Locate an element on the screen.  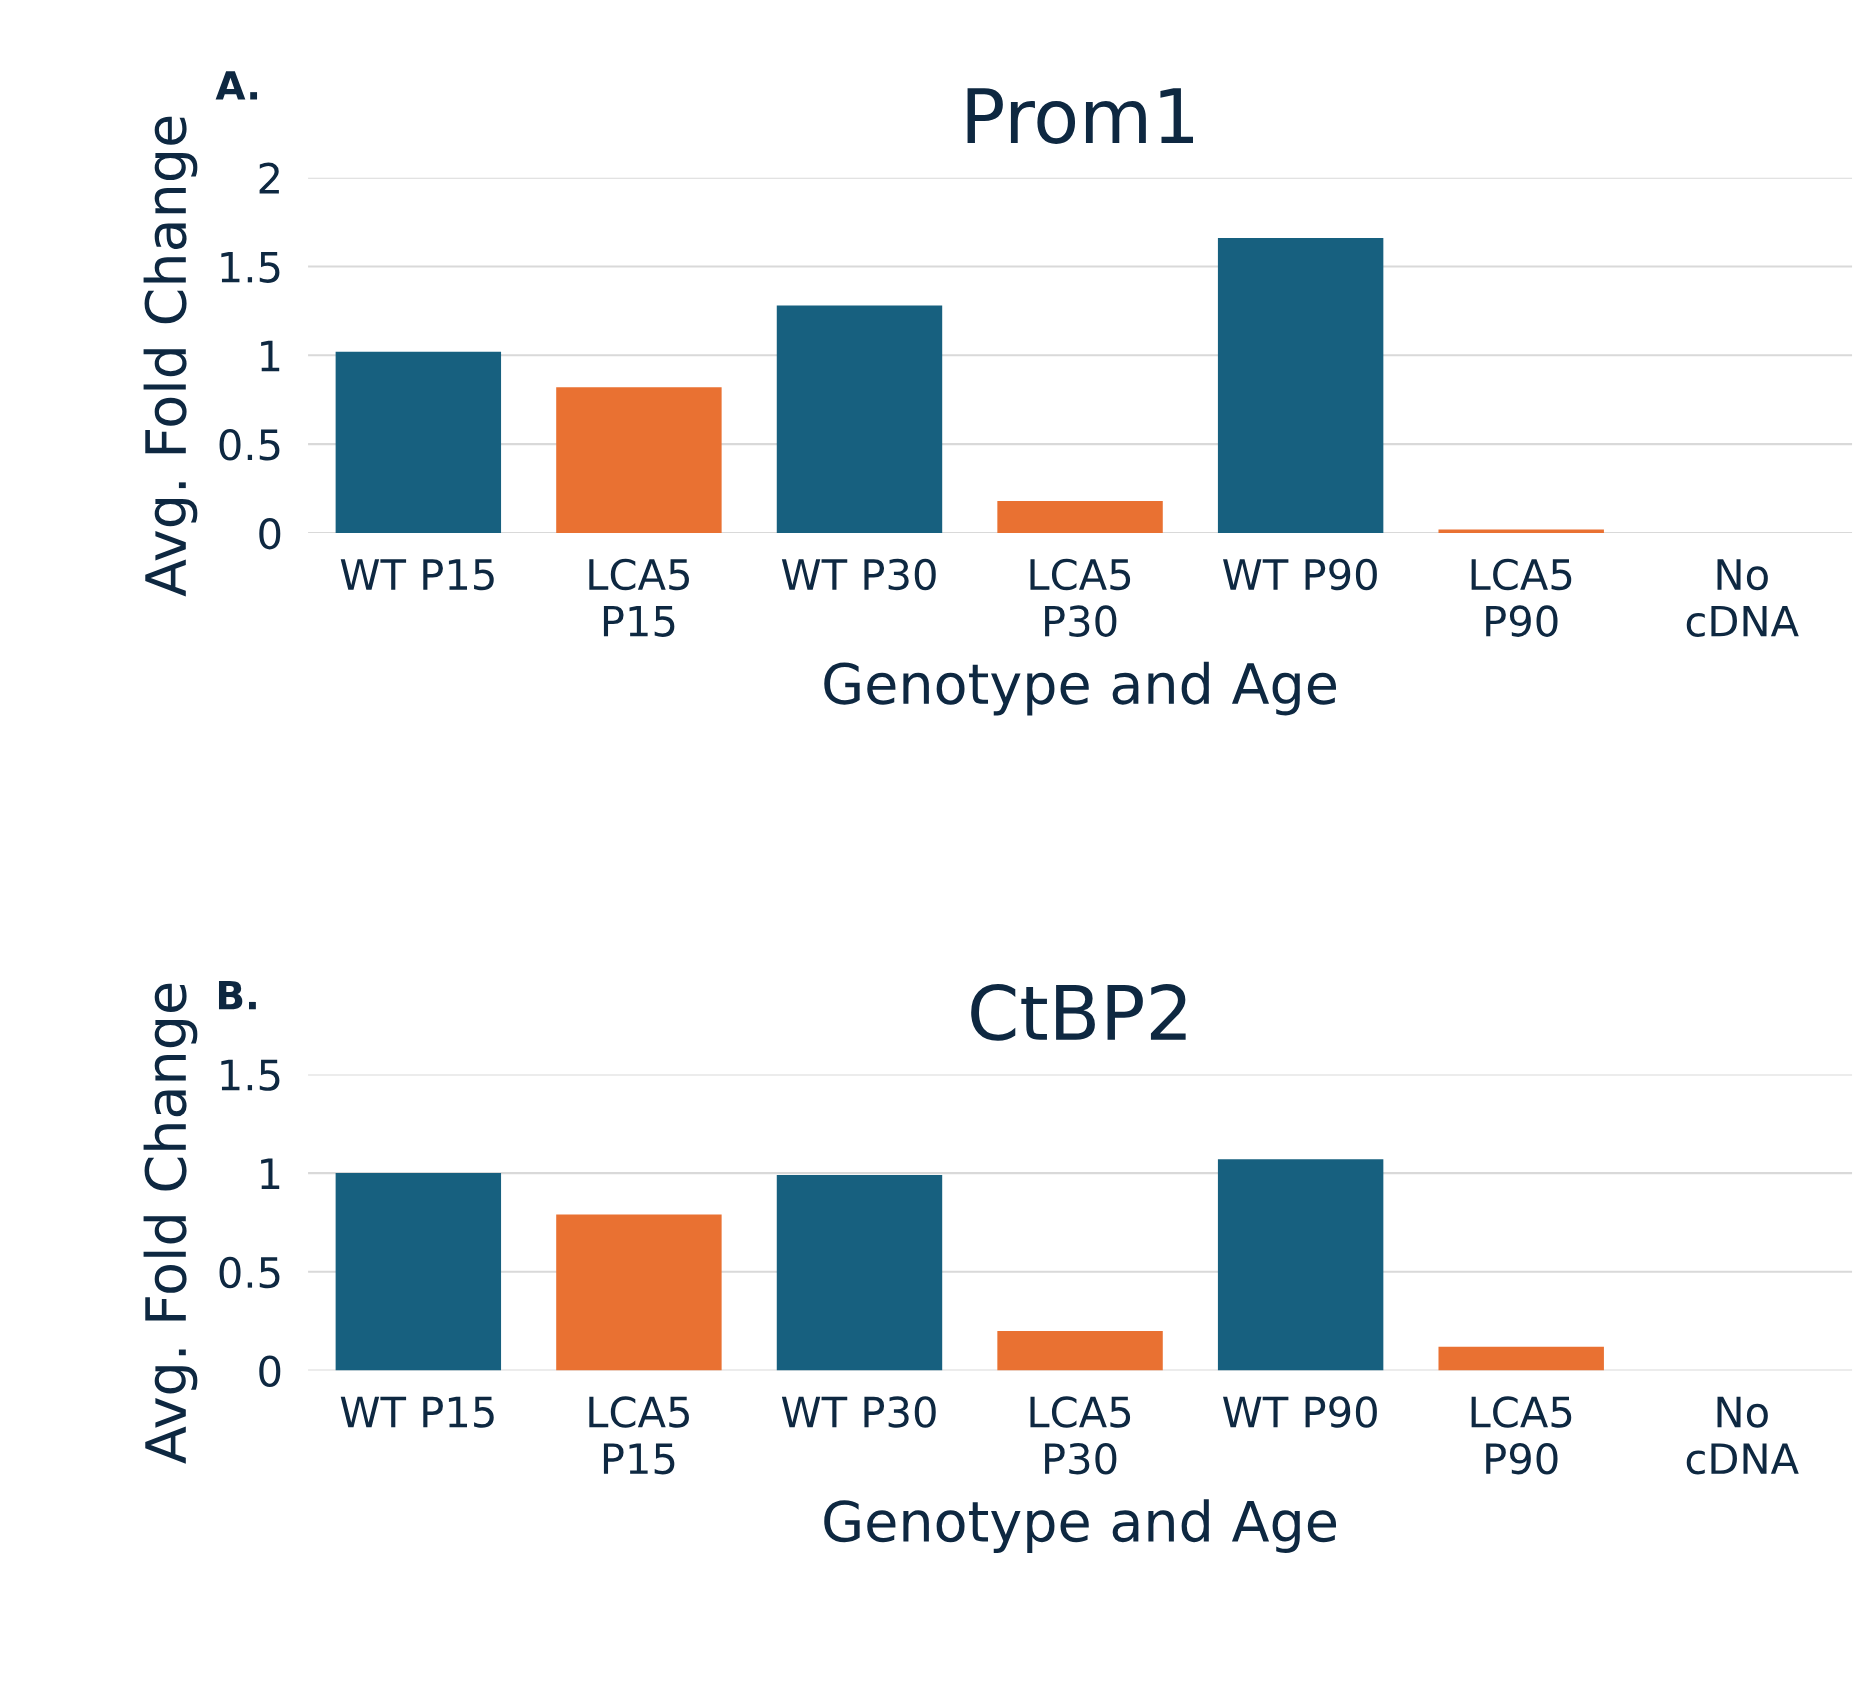
chart-title: Prom1 is located at coordinates (1080, 116).